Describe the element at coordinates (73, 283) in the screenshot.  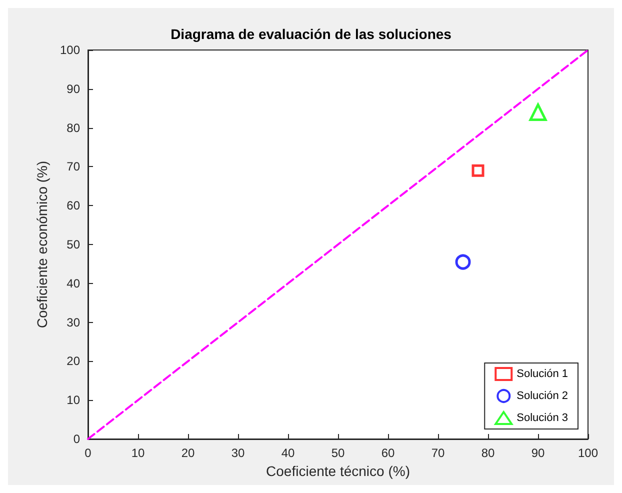
I see `y-tick-label: 40` at that location.